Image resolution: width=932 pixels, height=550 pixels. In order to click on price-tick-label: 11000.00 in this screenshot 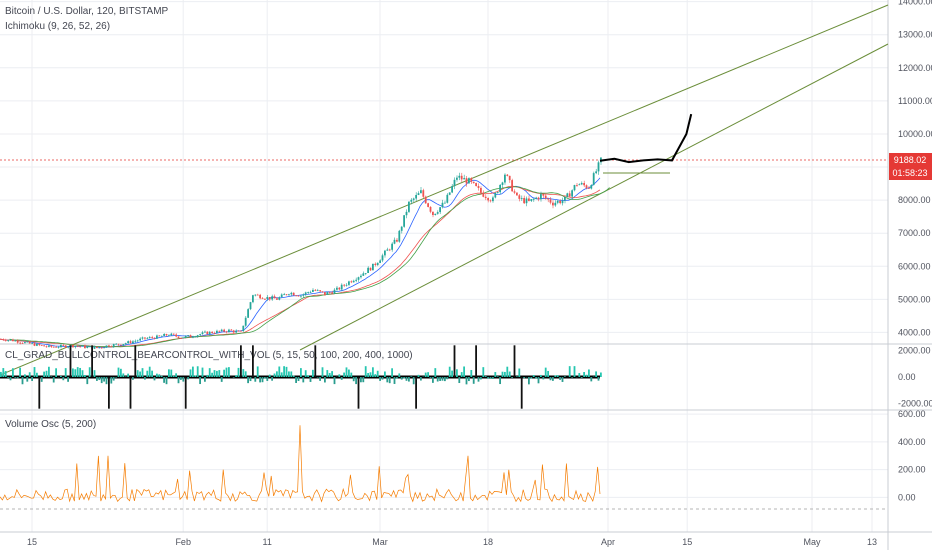, I will do `click(915, 101)`.